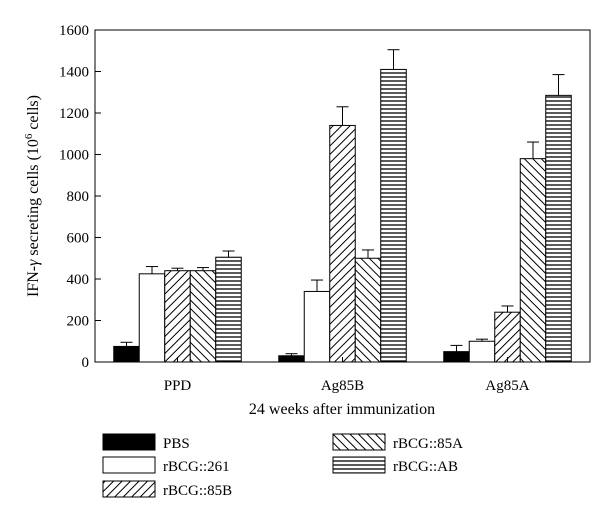  What do you see at coordinates (425, 467) in the screenshot?
I see `legend-label: rBCG::AB` at bounding box center [425, 467].